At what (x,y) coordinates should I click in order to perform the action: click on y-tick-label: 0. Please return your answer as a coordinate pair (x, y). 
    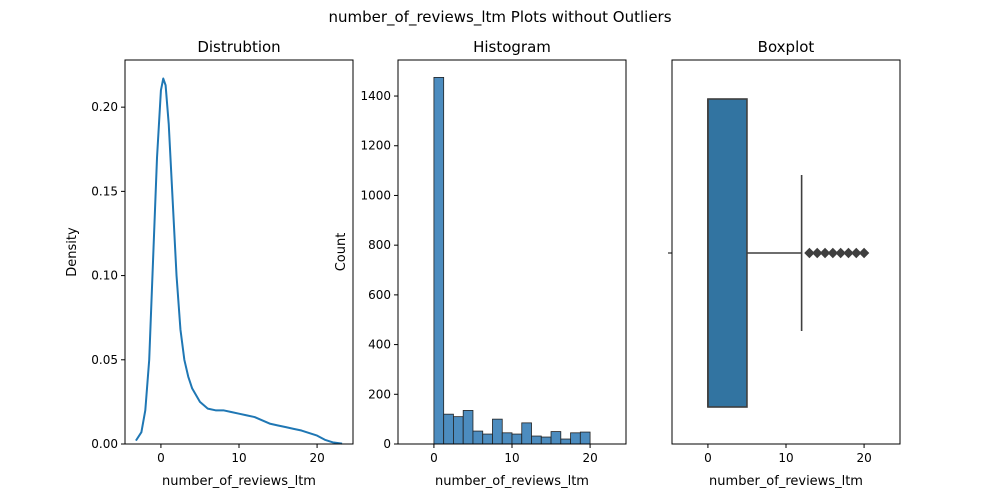
    Looking at the image, I should click on (387, 444).